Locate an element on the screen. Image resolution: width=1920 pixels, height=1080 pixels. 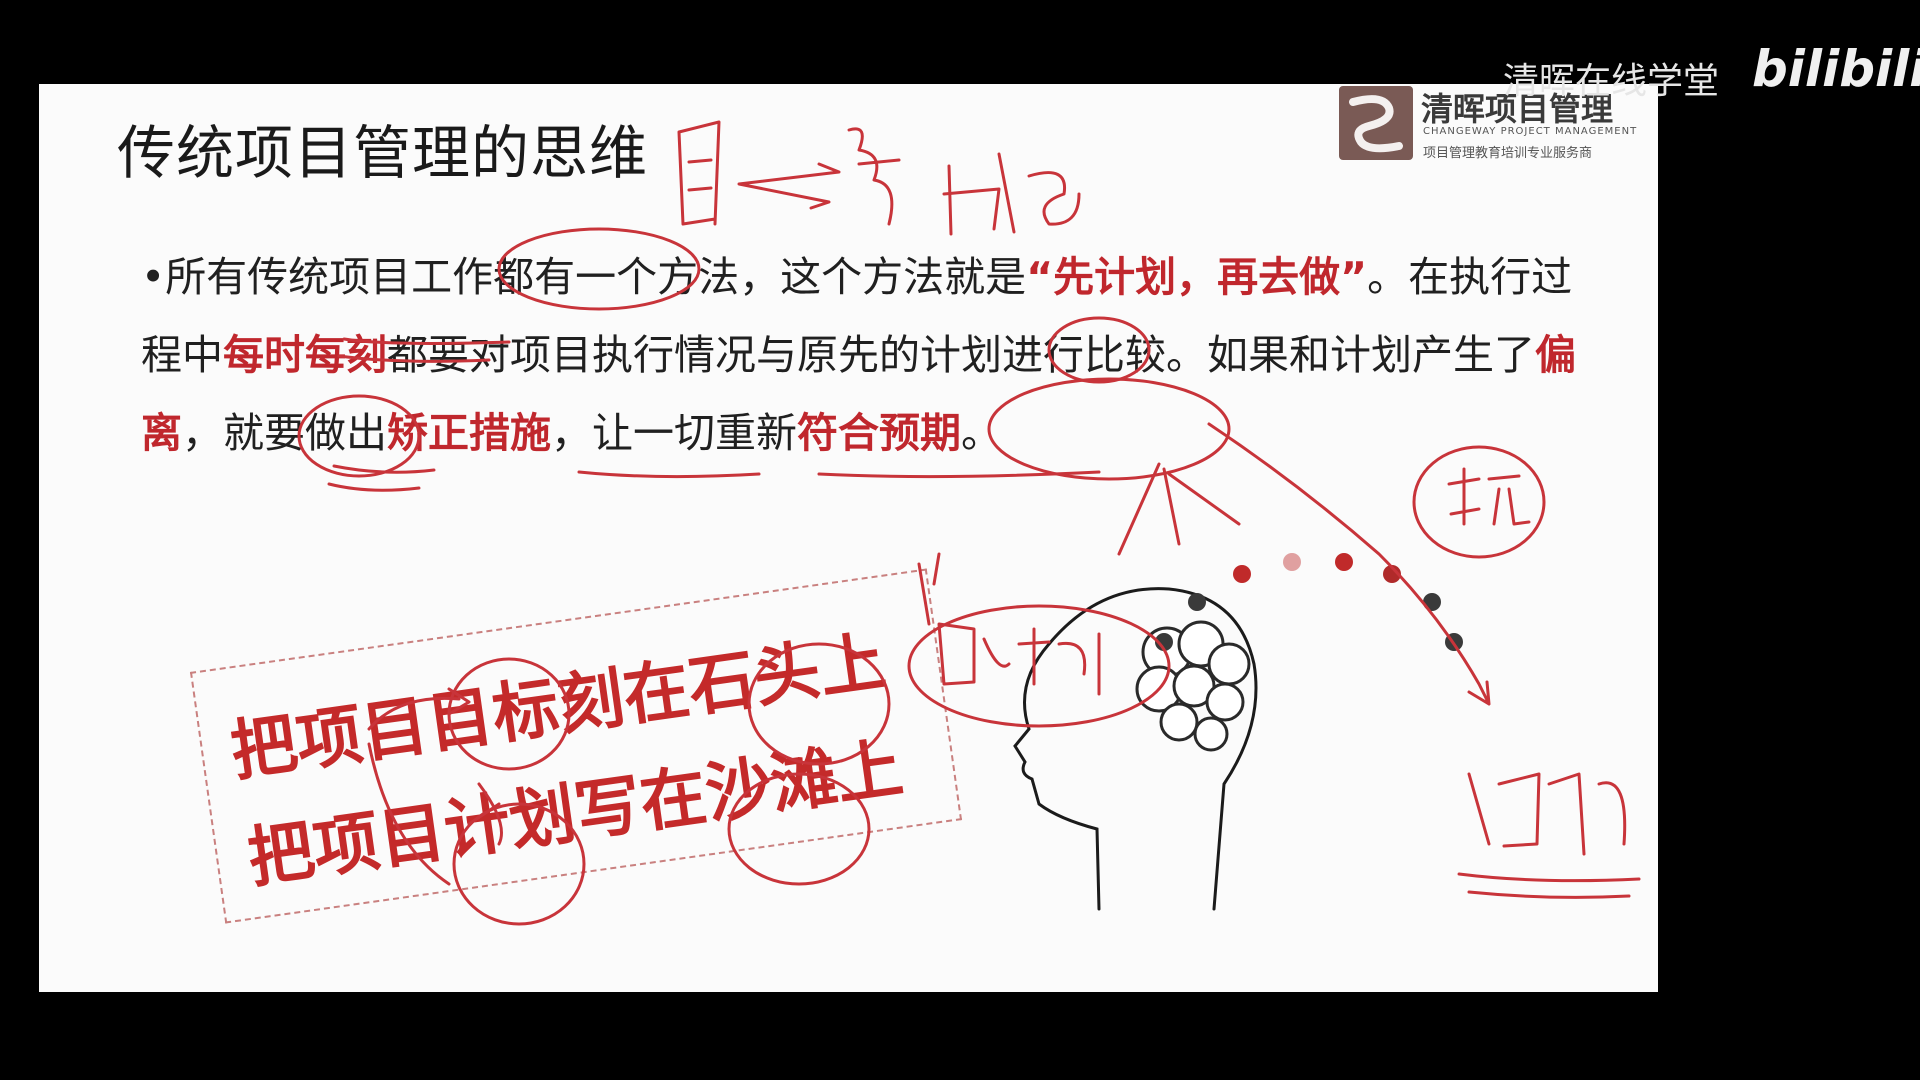
highlight-corrective-action: 矫正措施 is located at coordinates (469, 433).